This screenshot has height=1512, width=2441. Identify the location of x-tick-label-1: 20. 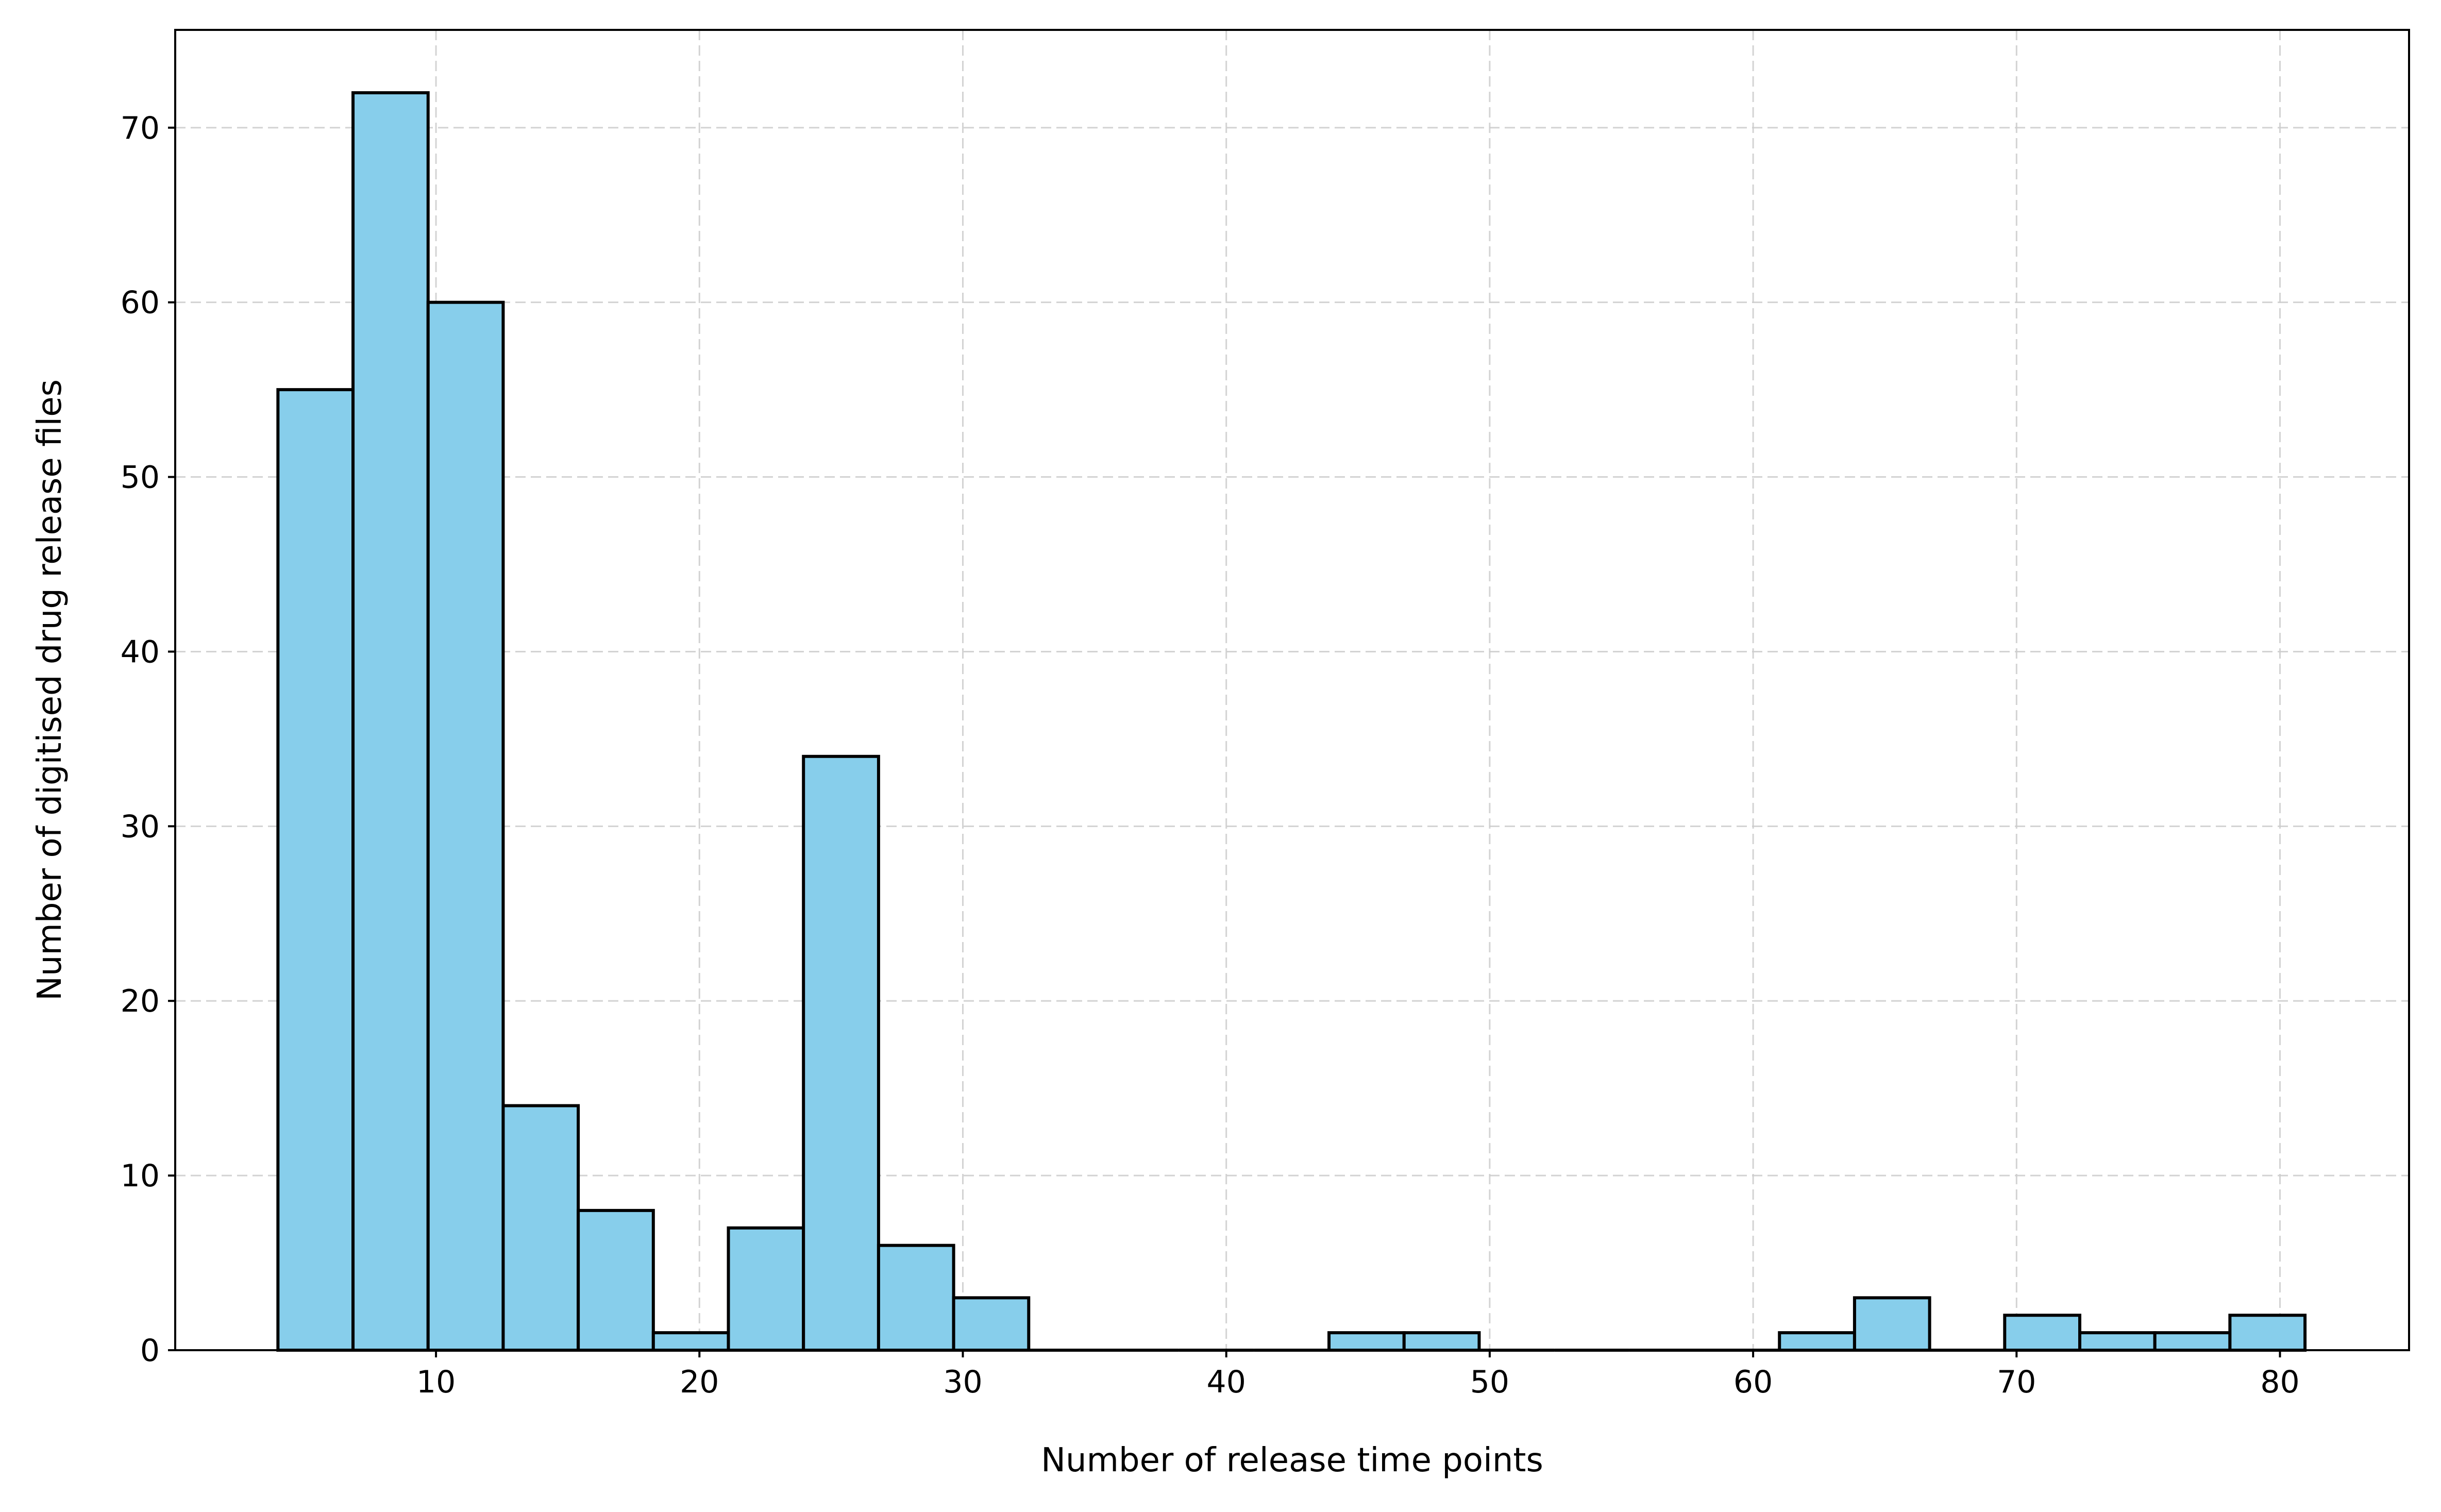
(699, 1382).